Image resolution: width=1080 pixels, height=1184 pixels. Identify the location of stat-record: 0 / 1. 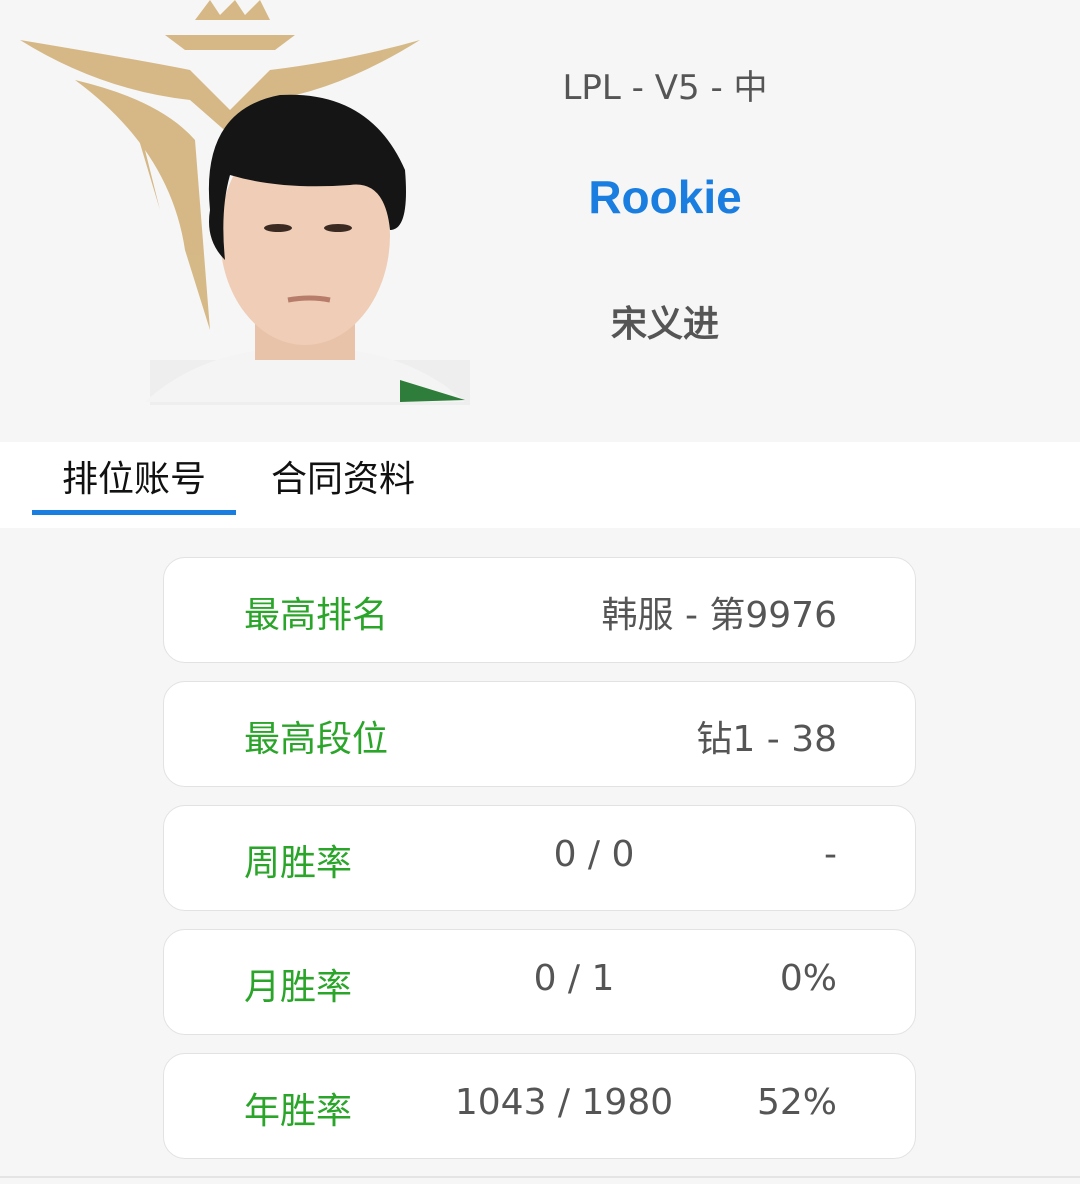
(574, 978).